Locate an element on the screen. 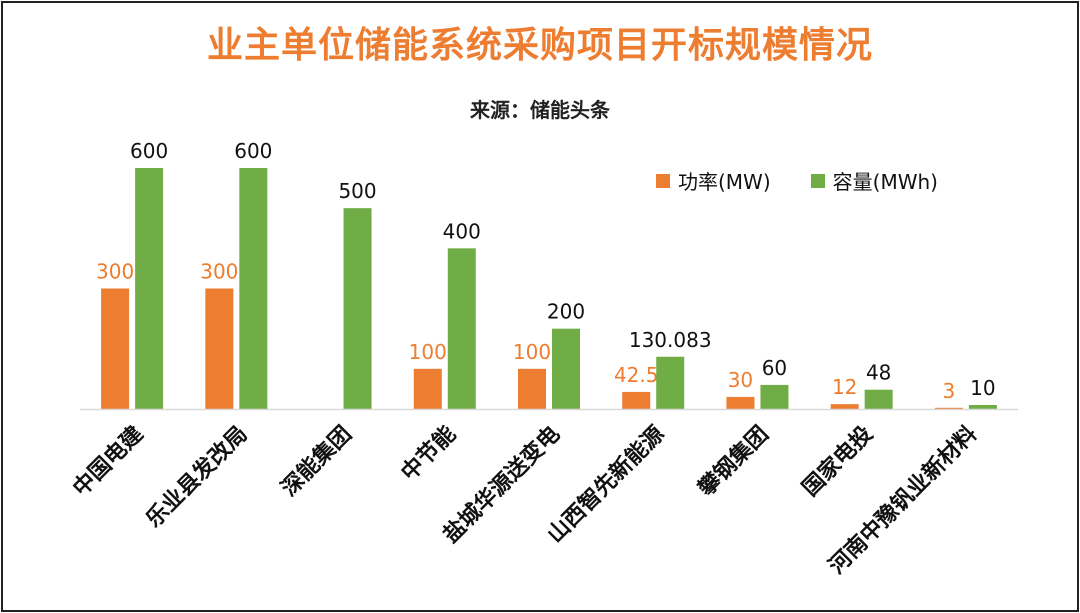  data-label-capacity-3: 400 is located at coordinates (462, 231).